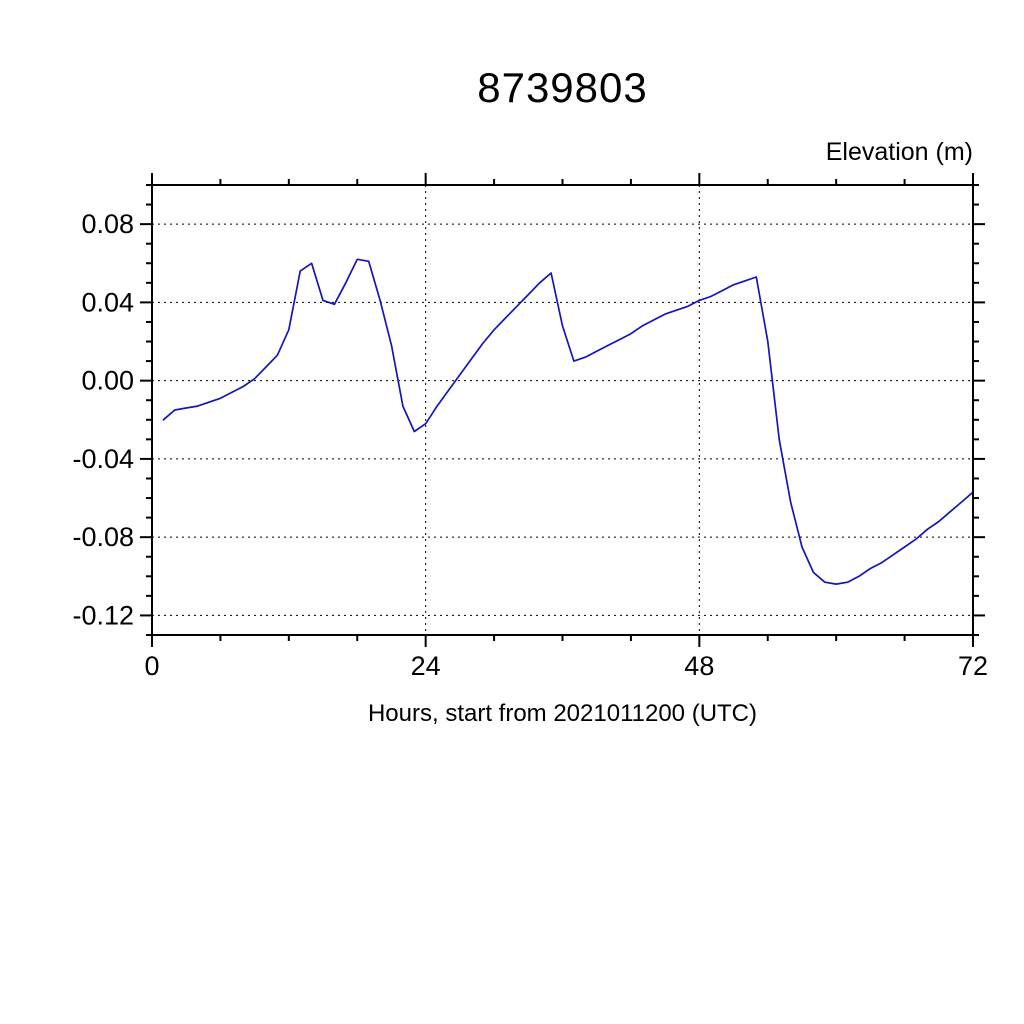  What do you see at coordinates (973, 666) in the screenshot?
I see `x-tick-label: 72` at bounding box center [973, 666].